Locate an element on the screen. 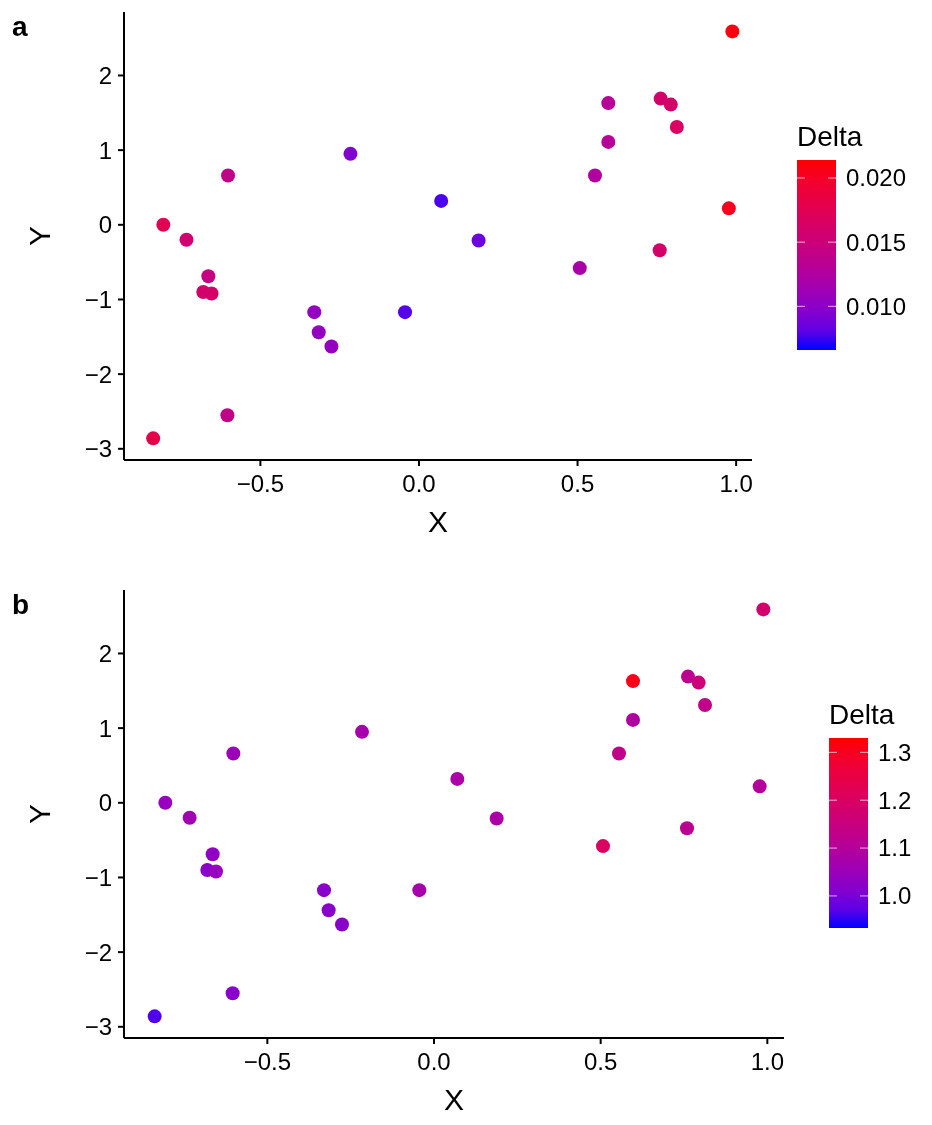  chart-title: a is located at coordinates (20, 26).